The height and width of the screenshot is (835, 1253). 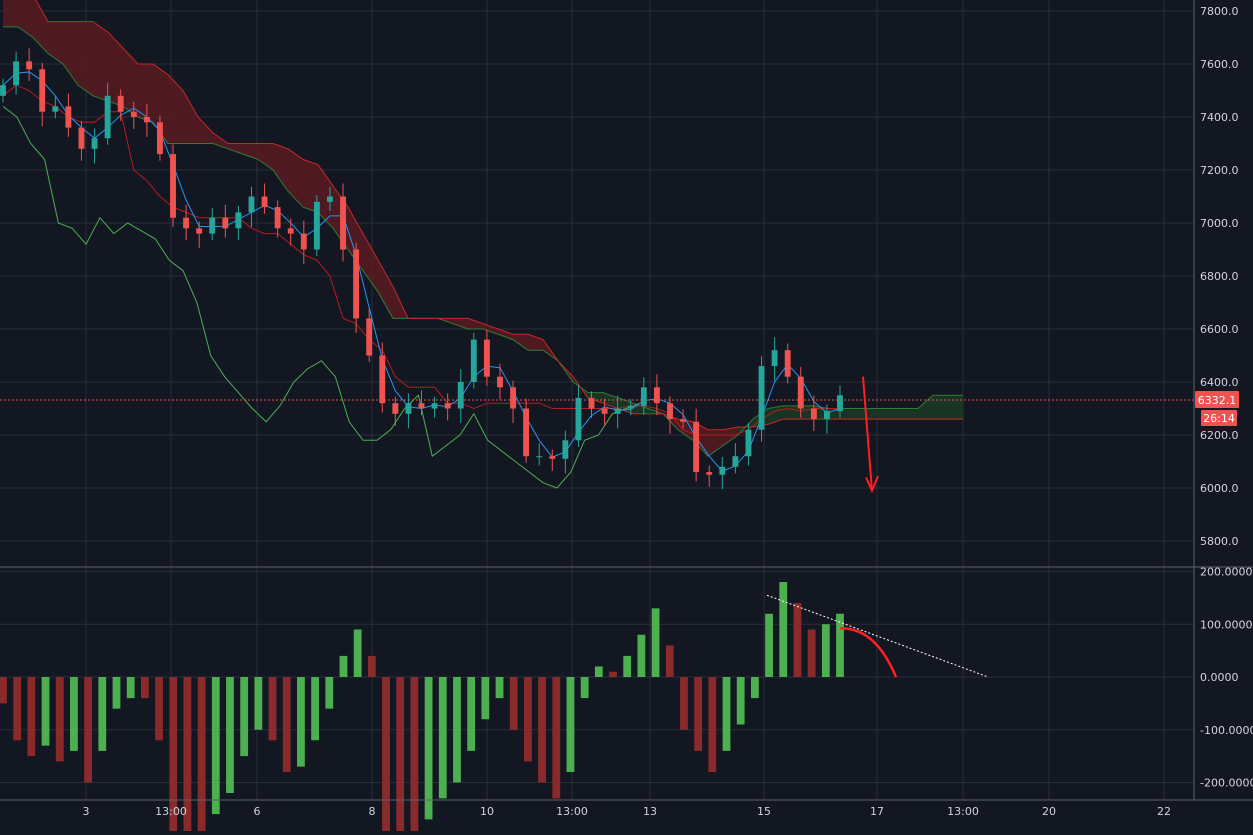 I want to click on time-tick-label: 20, so click(x=1049, y=811).